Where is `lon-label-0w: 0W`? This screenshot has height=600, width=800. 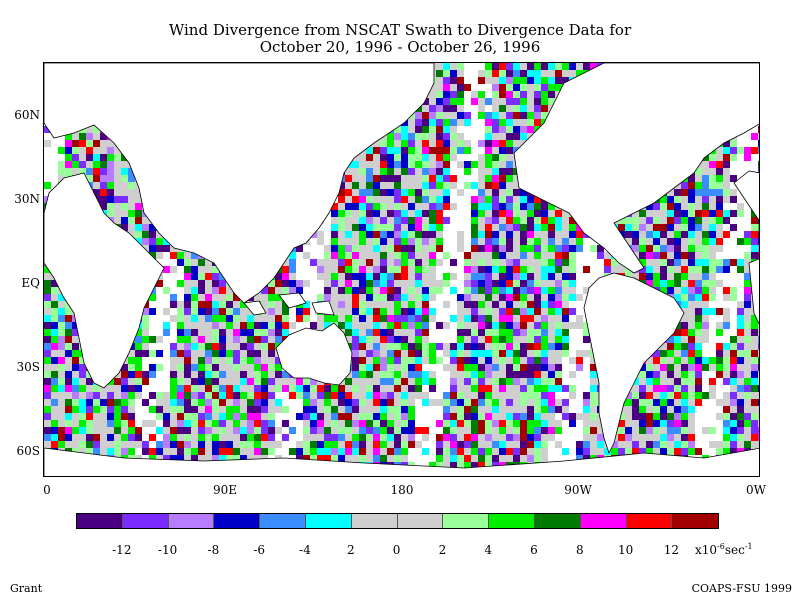
lon-label-0w: 0W is located at coordinates (756, 490).